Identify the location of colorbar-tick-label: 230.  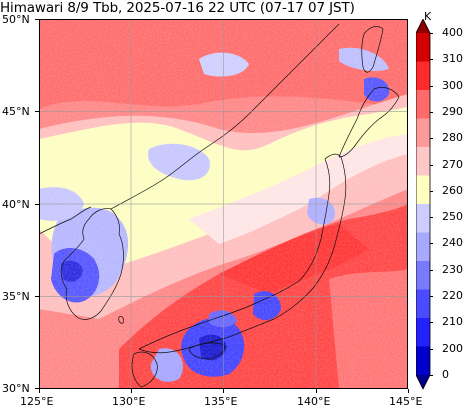
(452, 269).